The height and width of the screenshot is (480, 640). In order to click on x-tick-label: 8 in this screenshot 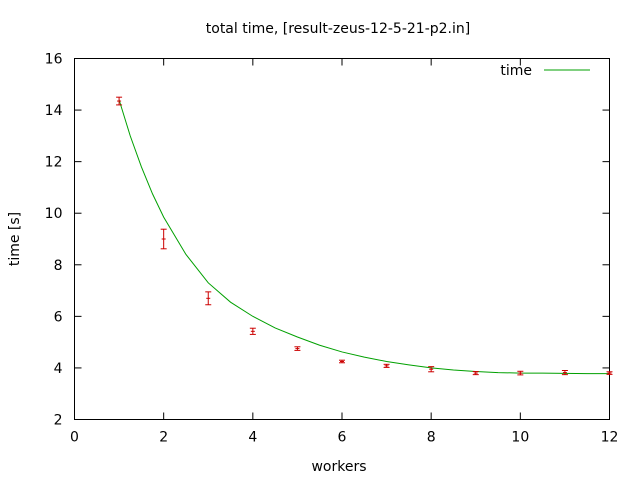, I will do `click(431, 438)`.